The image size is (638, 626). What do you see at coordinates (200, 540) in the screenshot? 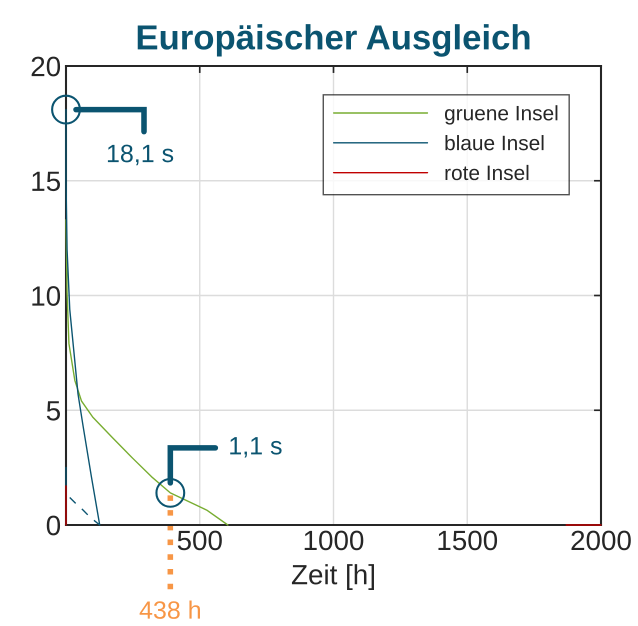
I see `x-tick-label: 500` at bounding box center [200, 540].